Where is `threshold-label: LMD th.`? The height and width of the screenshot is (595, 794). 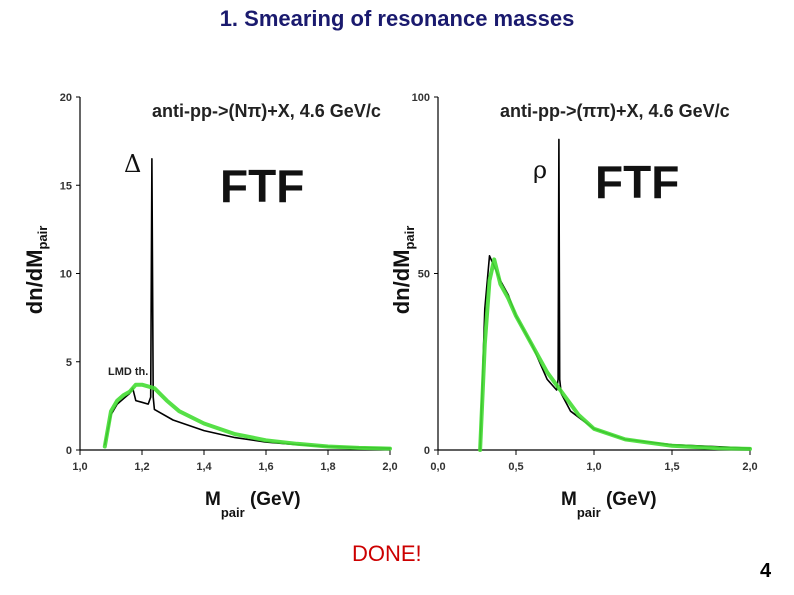 threshold-label: LMD th. is located at coordinates (128, 372).